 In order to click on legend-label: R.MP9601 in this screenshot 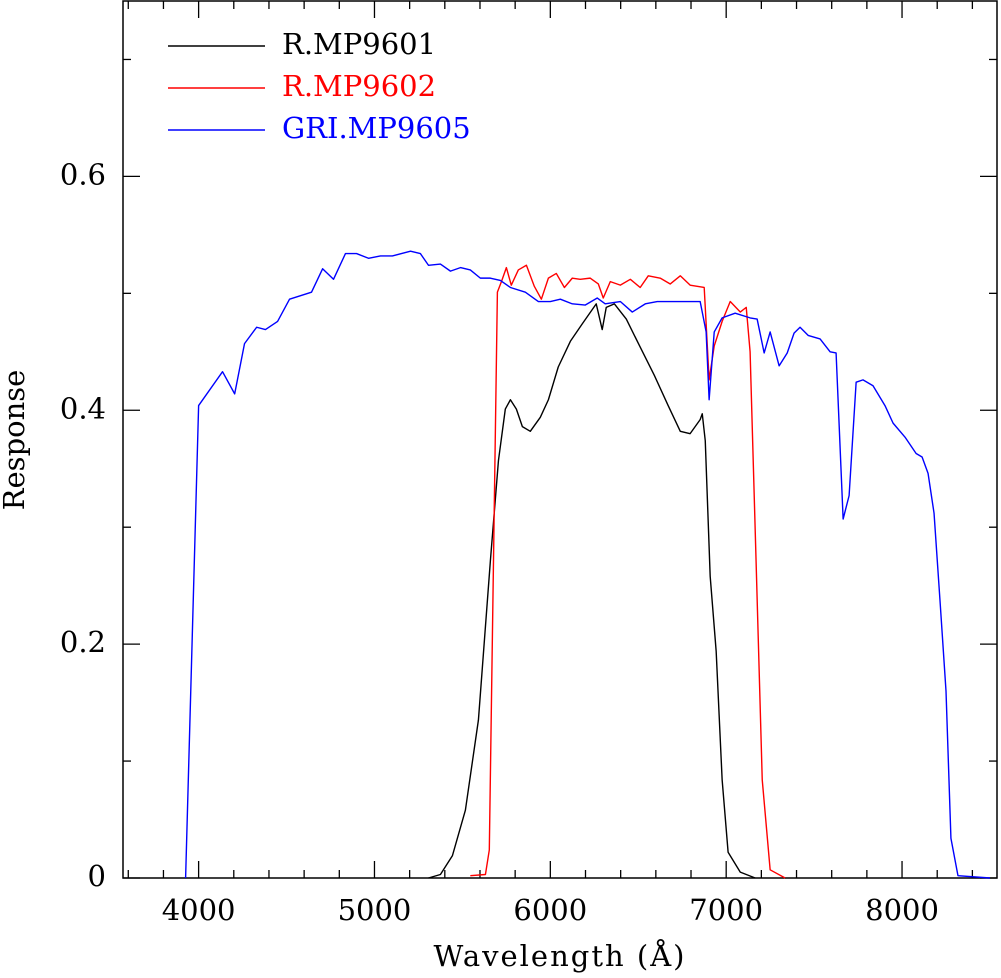, I will do `click(359, 44)`.